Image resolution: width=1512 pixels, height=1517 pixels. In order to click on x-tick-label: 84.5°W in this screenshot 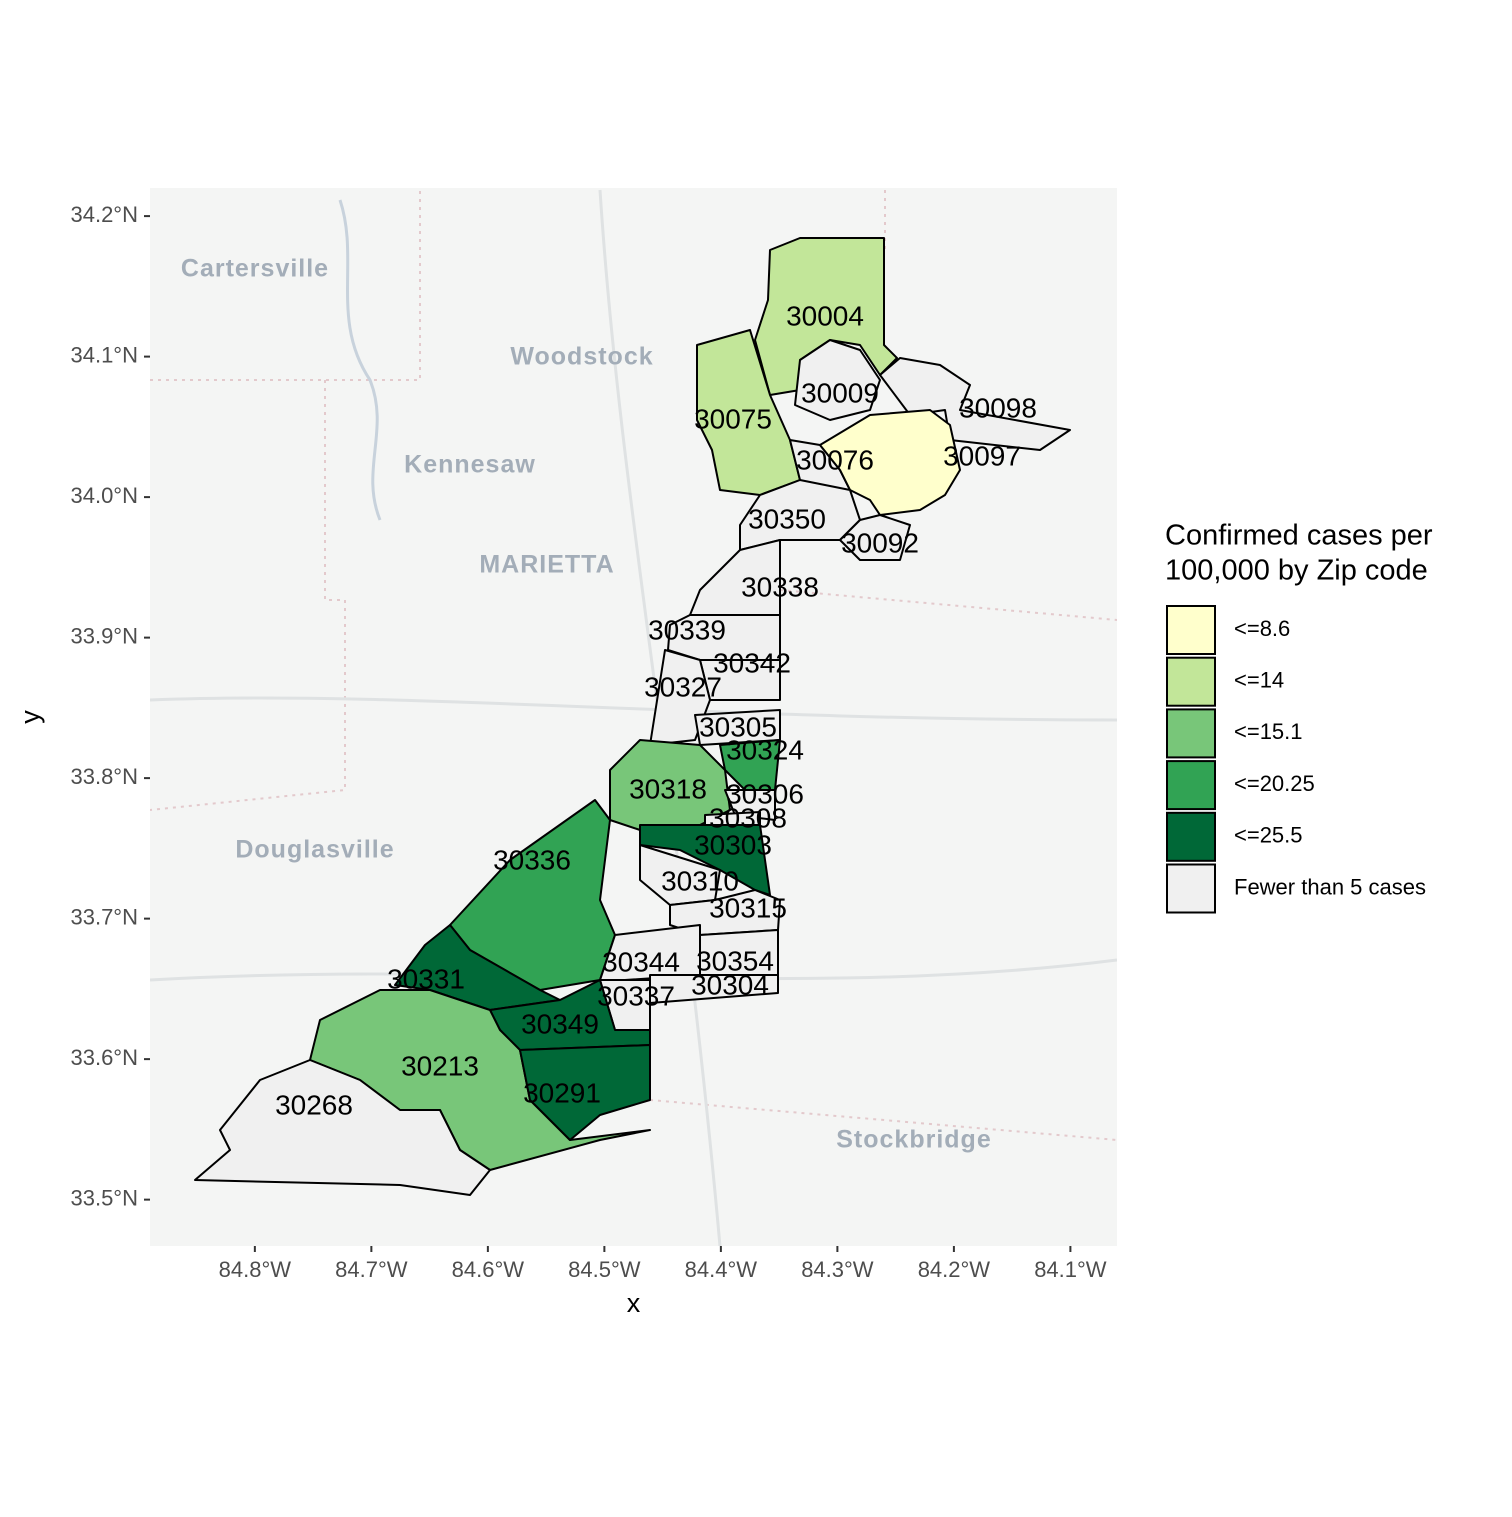, I will do `click(604, 1269)`.